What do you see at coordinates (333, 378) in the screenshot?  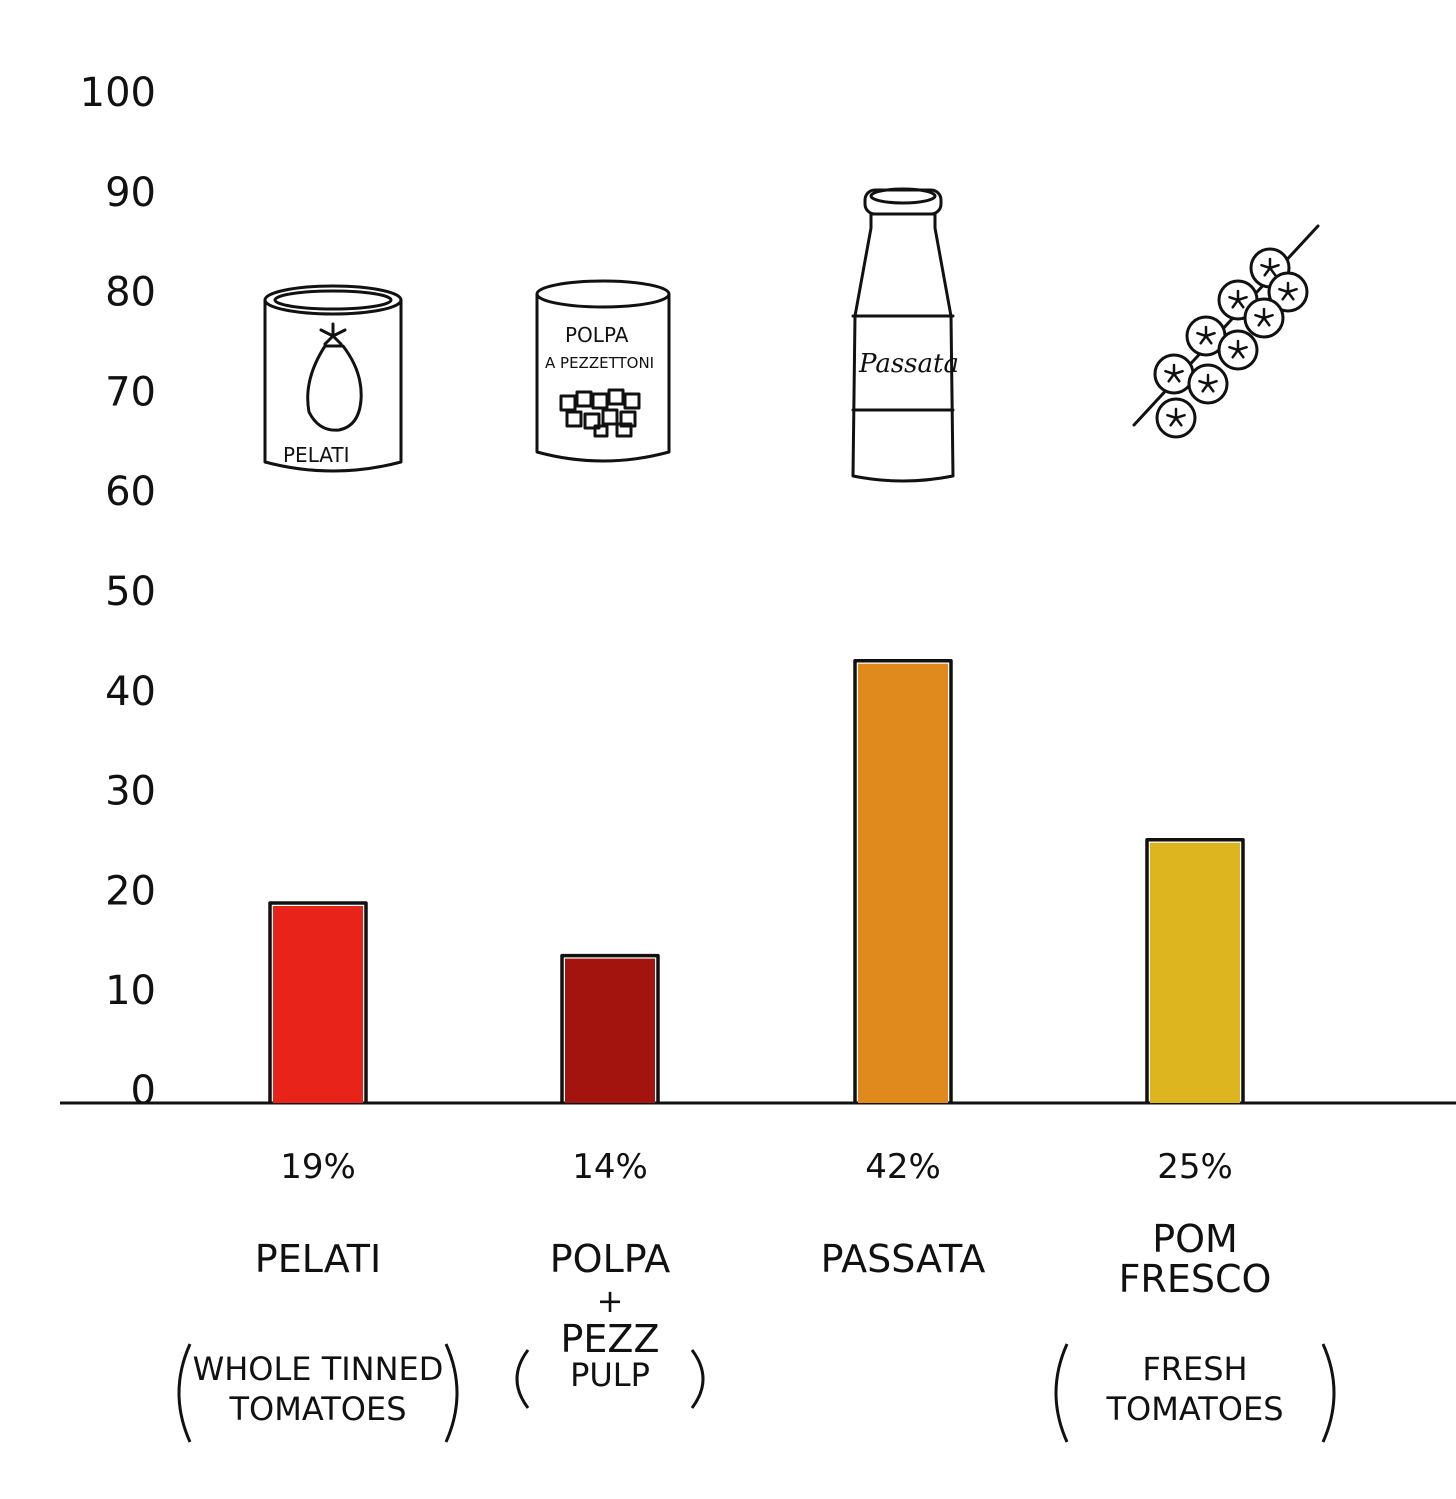 I see `tomato-can-icon: PELATI` at bounding box center [333, 378].